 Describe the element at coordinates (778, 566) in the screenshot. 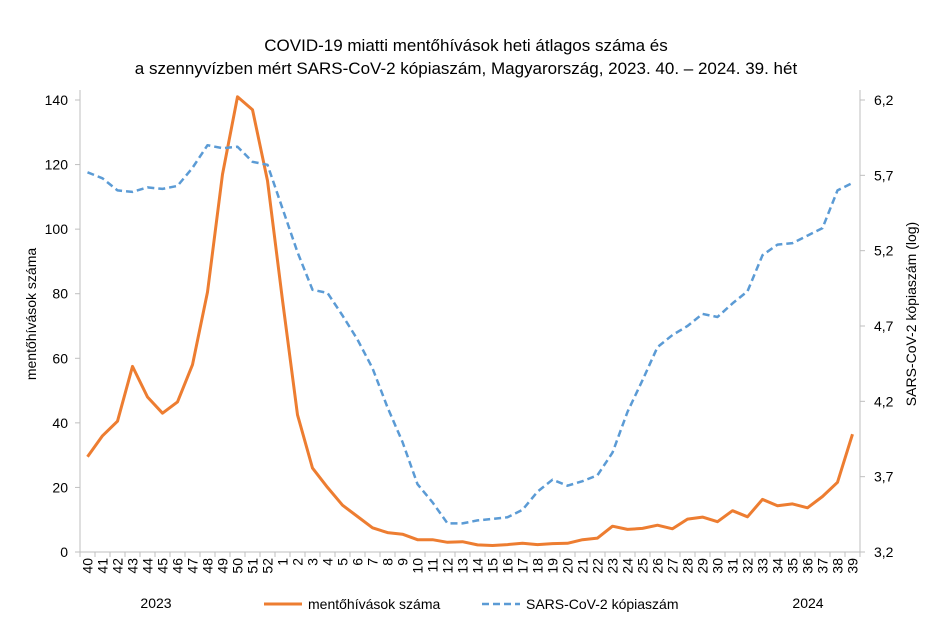

I see `x-tick-label: 34` at that location.